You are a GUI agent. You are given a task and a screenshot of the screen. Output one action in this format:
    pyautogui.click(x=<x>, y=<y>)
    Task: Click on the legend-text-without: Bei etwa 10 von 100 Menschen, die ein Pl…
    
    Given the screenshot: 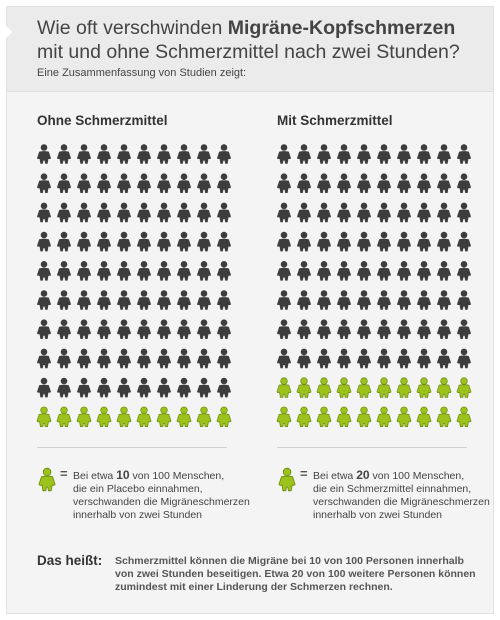 What is the action you would take?
    pyautogui.click(x=168, y=495)
    